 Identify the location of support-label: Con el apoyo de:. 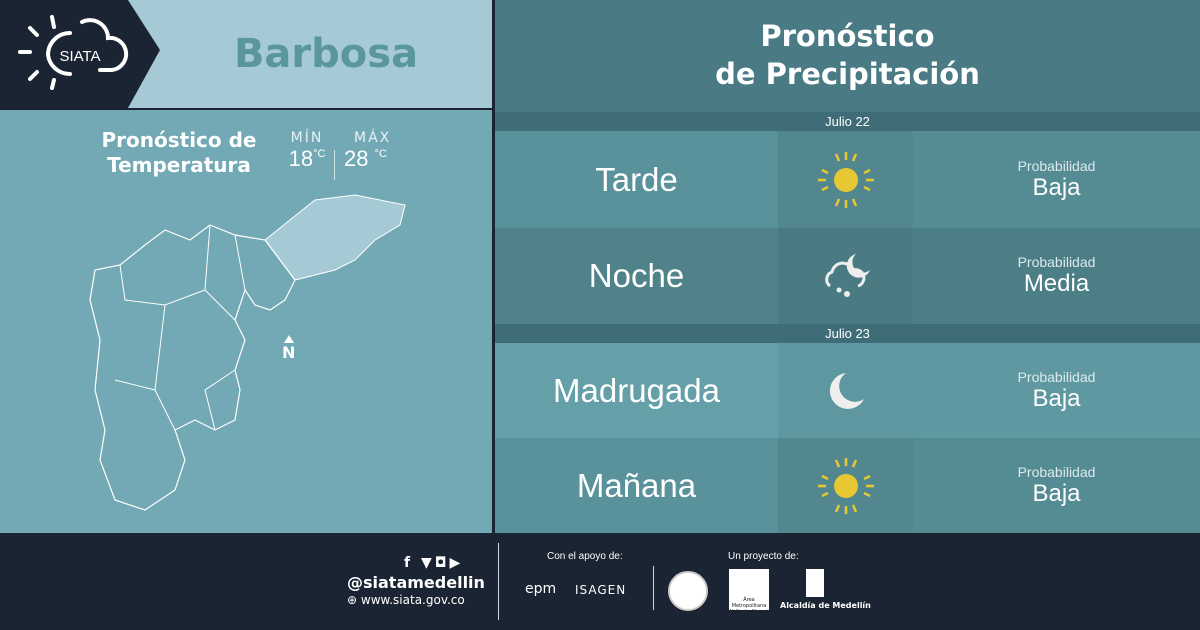
(585, 556).